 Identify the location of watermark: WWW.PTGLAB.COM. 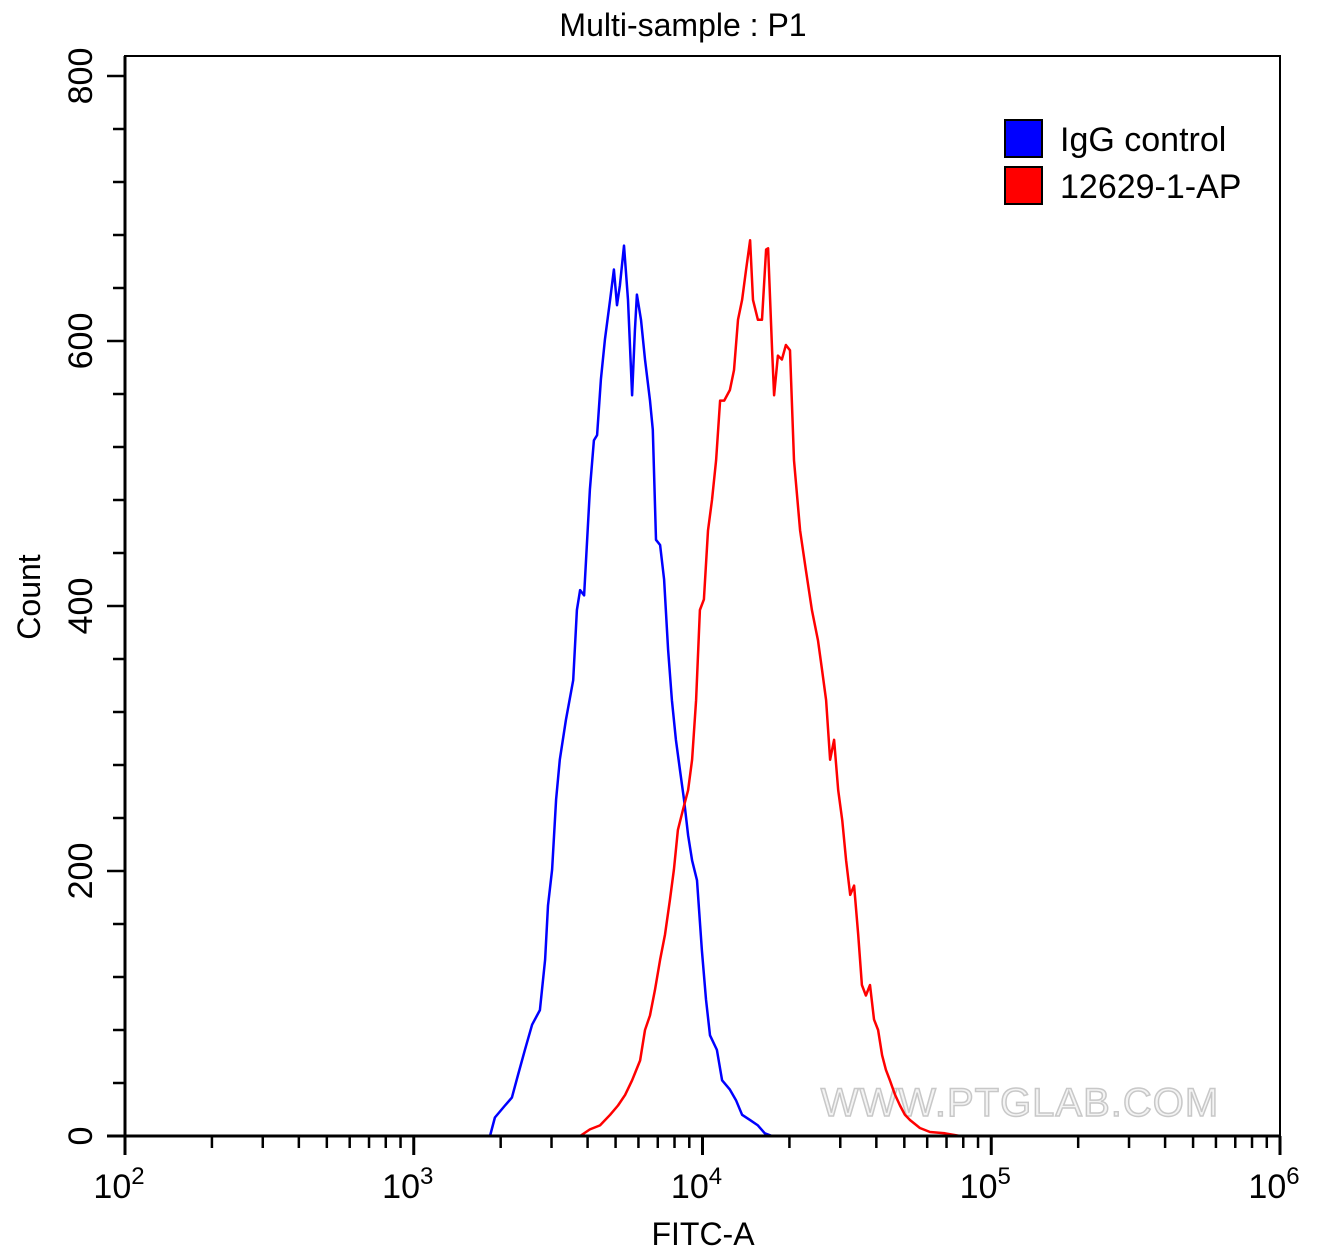
(1019, 1103).